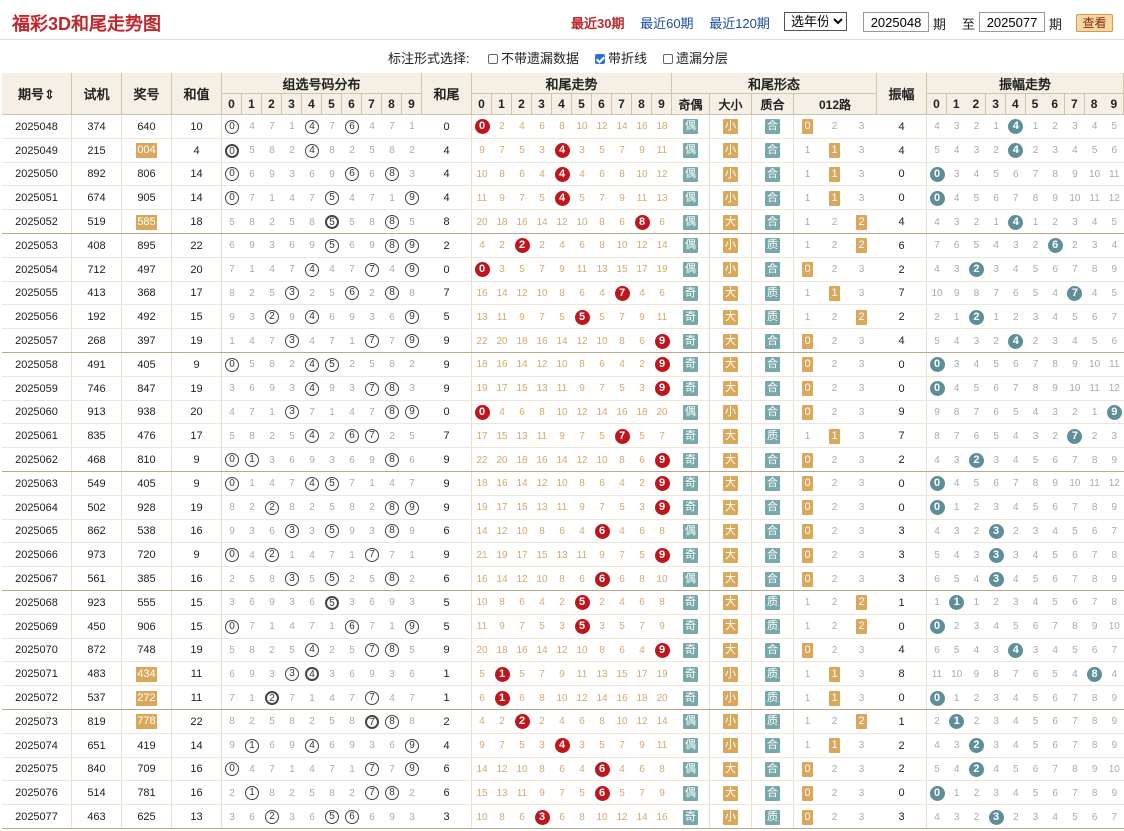 The height and width of the screenshot is (831, 1124). What do you see at coordinates (447, 174) in the screenshot?
I see `tail-cell: 4` at bounding box center [447, 174].